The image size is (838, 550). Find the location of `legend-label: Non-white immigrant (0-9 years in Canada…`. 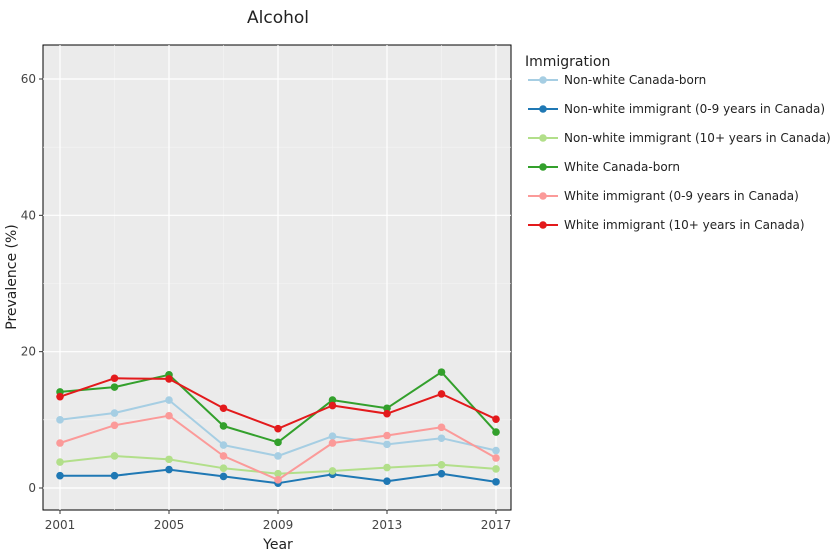

legend-label: Non-white immigrant (0-9 years in Canada… is located at coordinates (694, 109).